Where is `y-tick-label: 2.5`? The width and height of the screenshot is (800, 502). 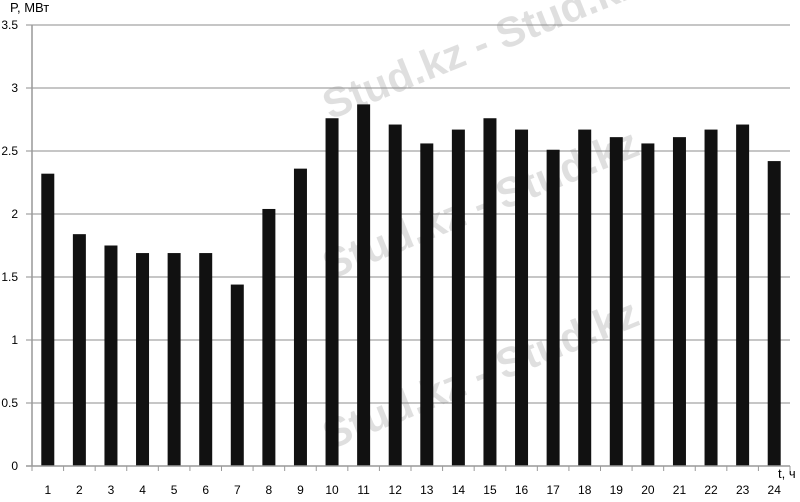
y-tick-label: 2.5 is located at coordinates (9, 151).